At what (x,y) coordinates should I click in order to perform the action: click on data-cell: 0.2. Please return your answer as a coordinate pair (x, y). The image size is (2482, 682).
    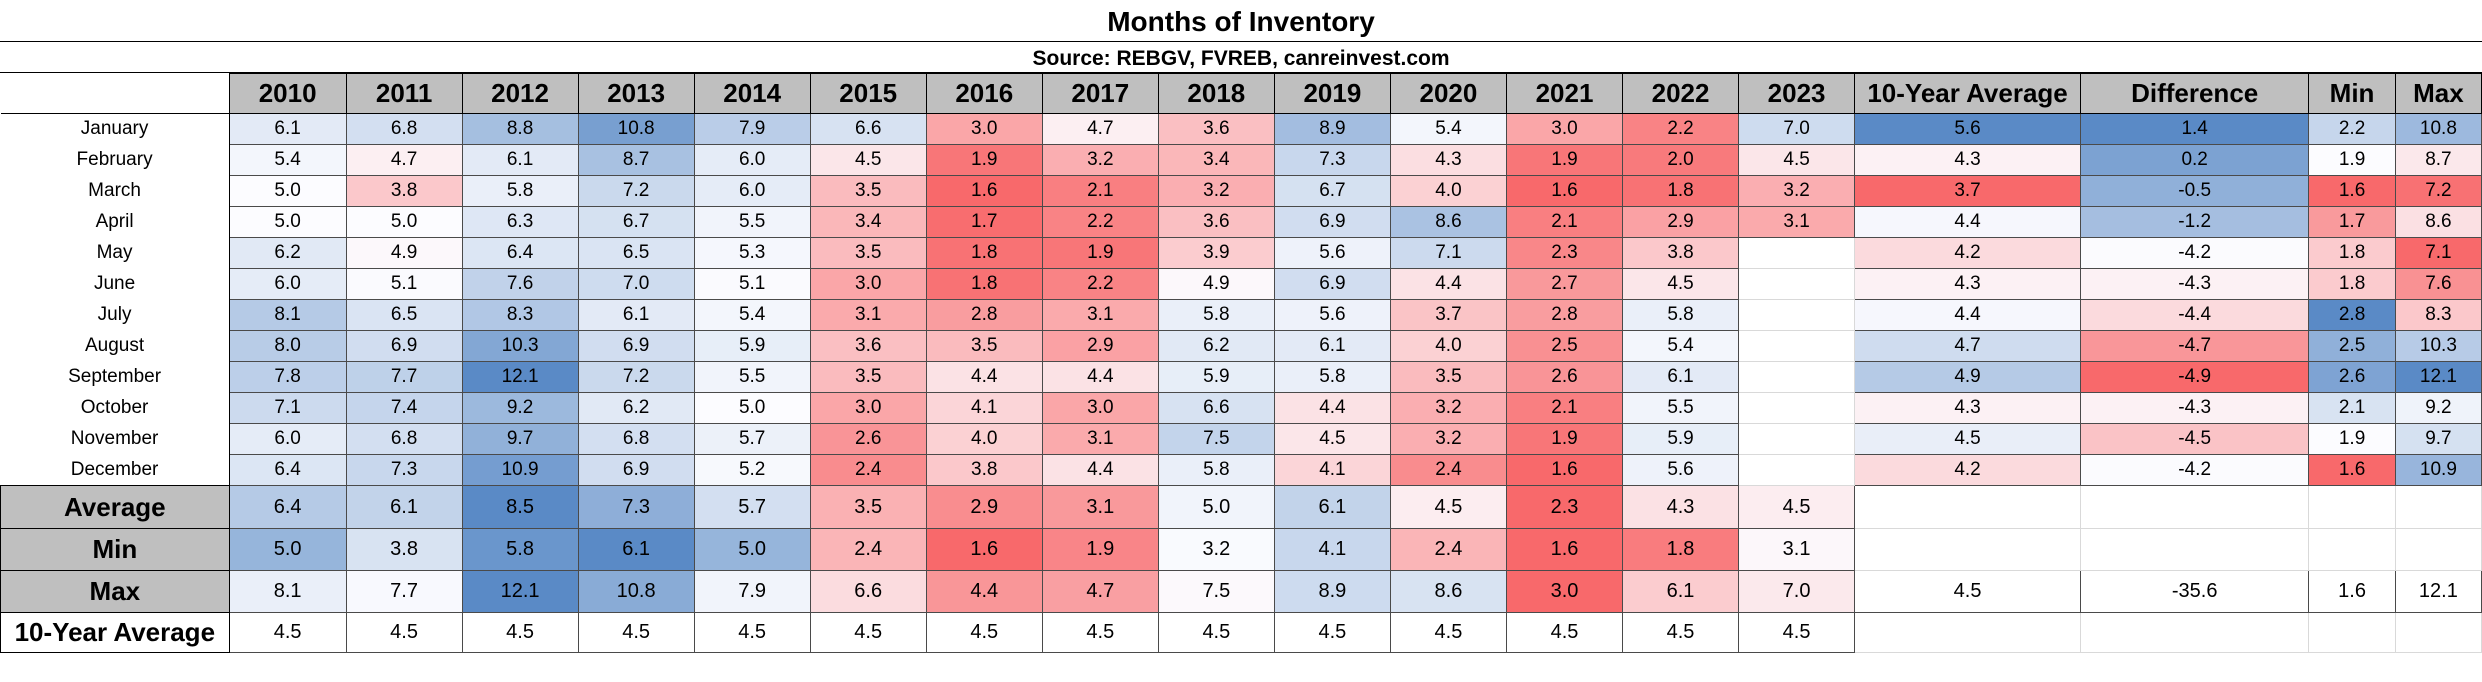
    Looking at the image, I should click on (2194, 160).